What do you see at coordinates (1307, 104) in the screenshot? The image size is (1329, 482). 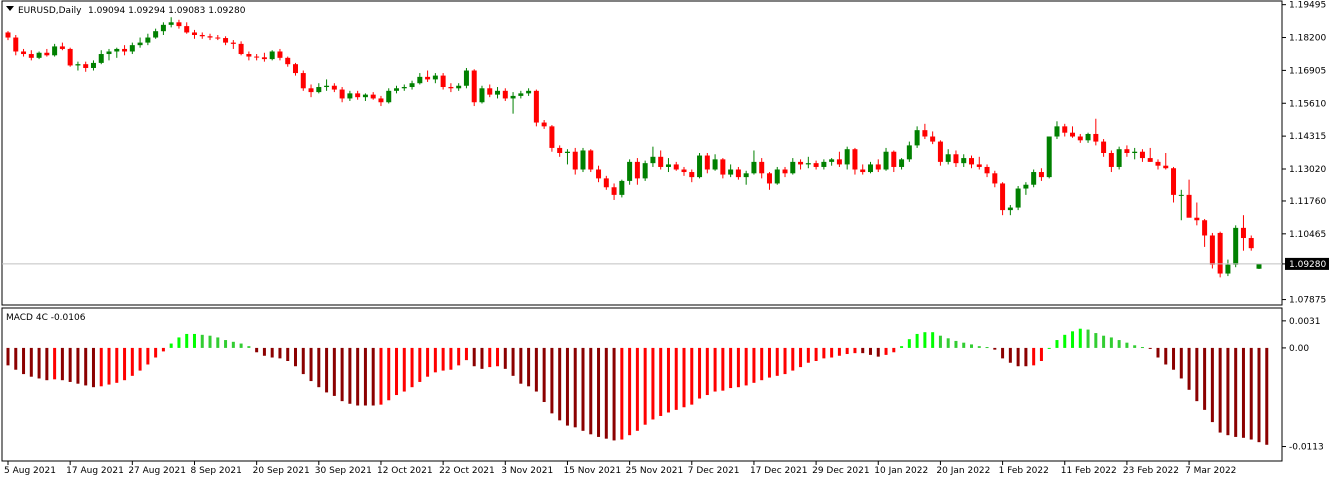 I see `price-label: 1.15610` at bounding box center [1307, 104].